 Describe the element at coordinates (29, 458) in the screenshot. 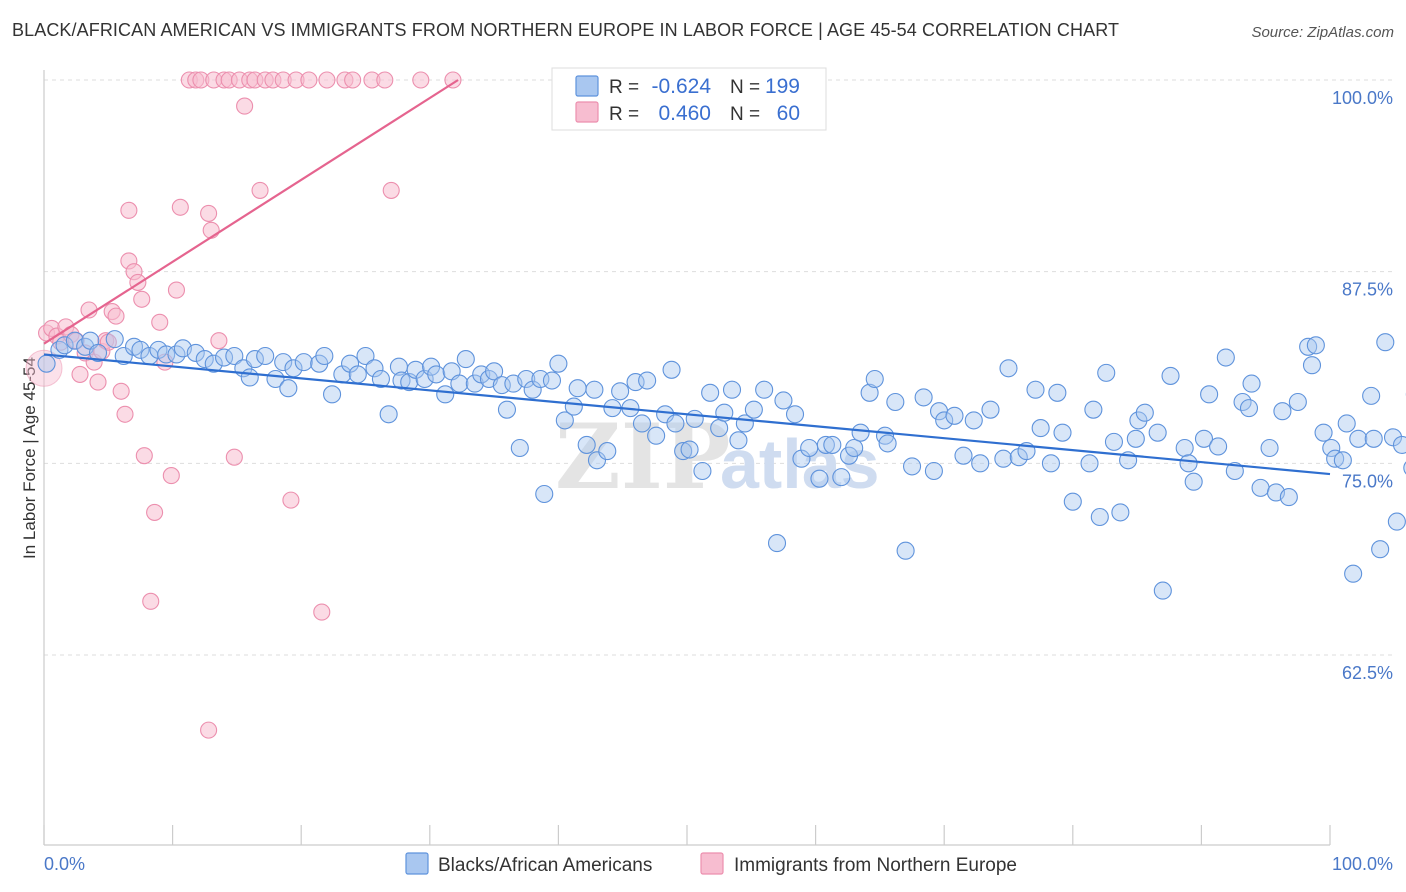

I see `y-axis-title: In Labor Force | Age 45-54` at that location.